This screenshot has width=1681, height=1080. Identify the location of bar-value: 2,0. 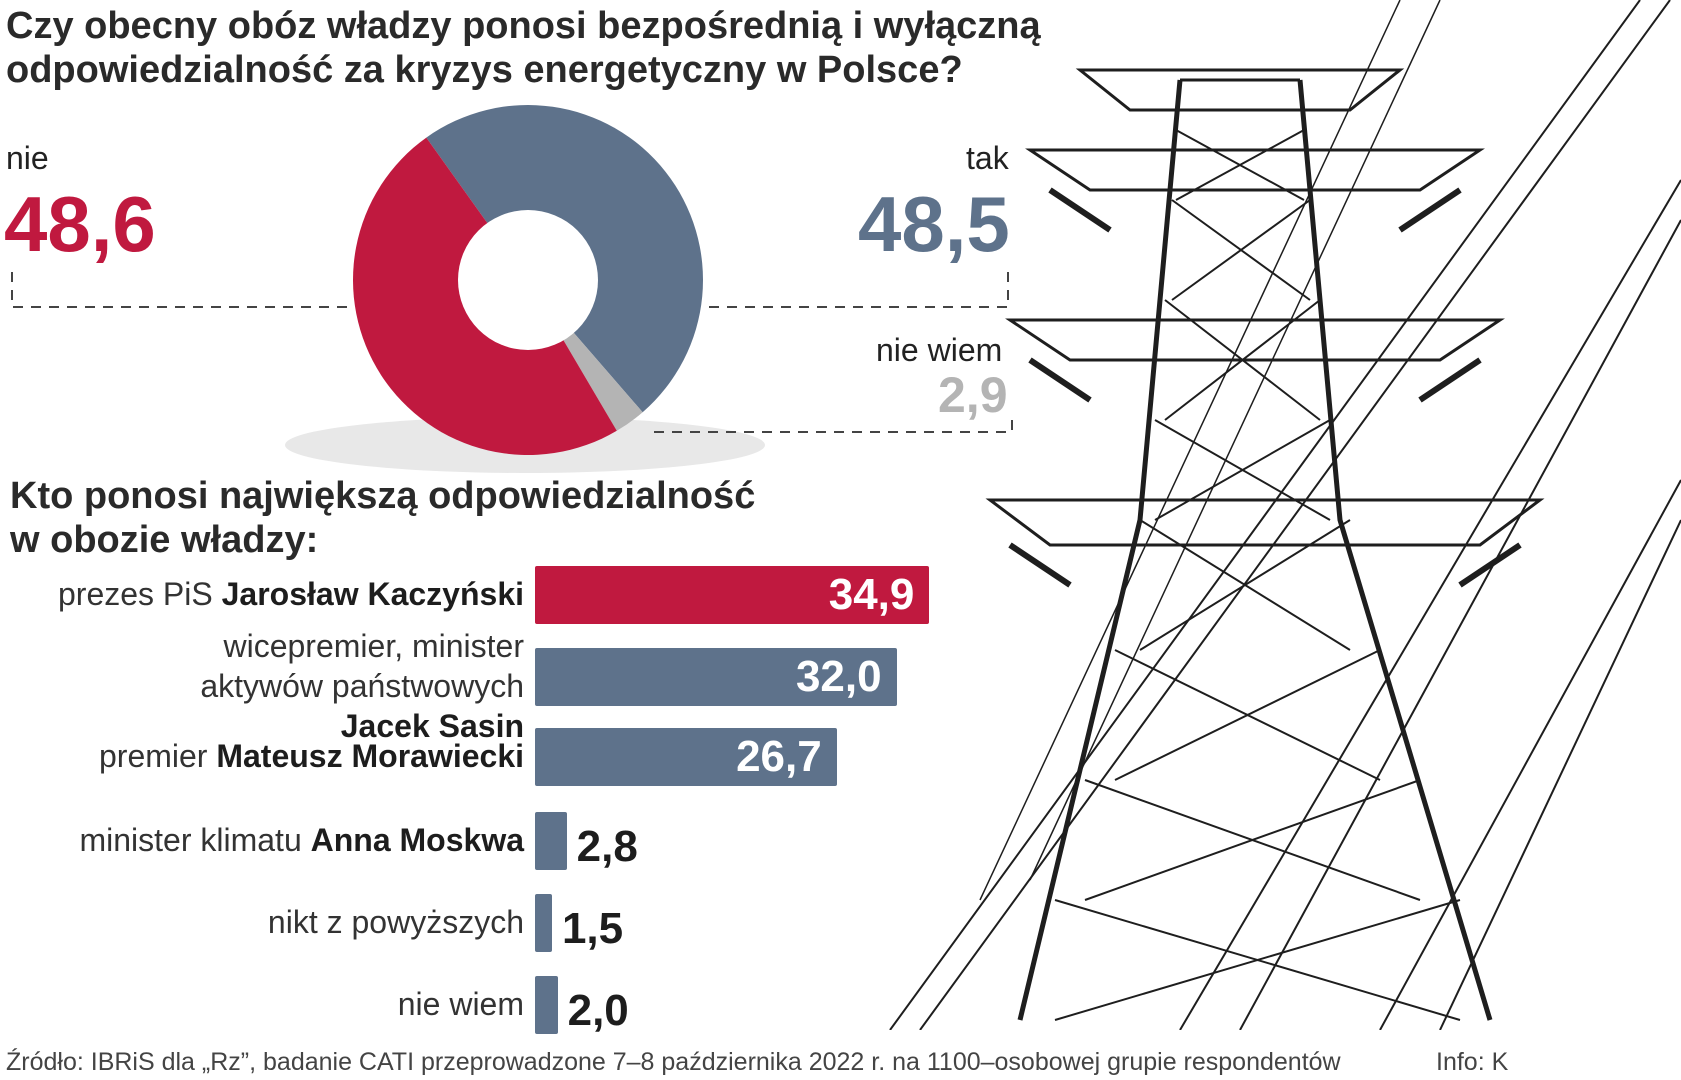
(598, 1010).